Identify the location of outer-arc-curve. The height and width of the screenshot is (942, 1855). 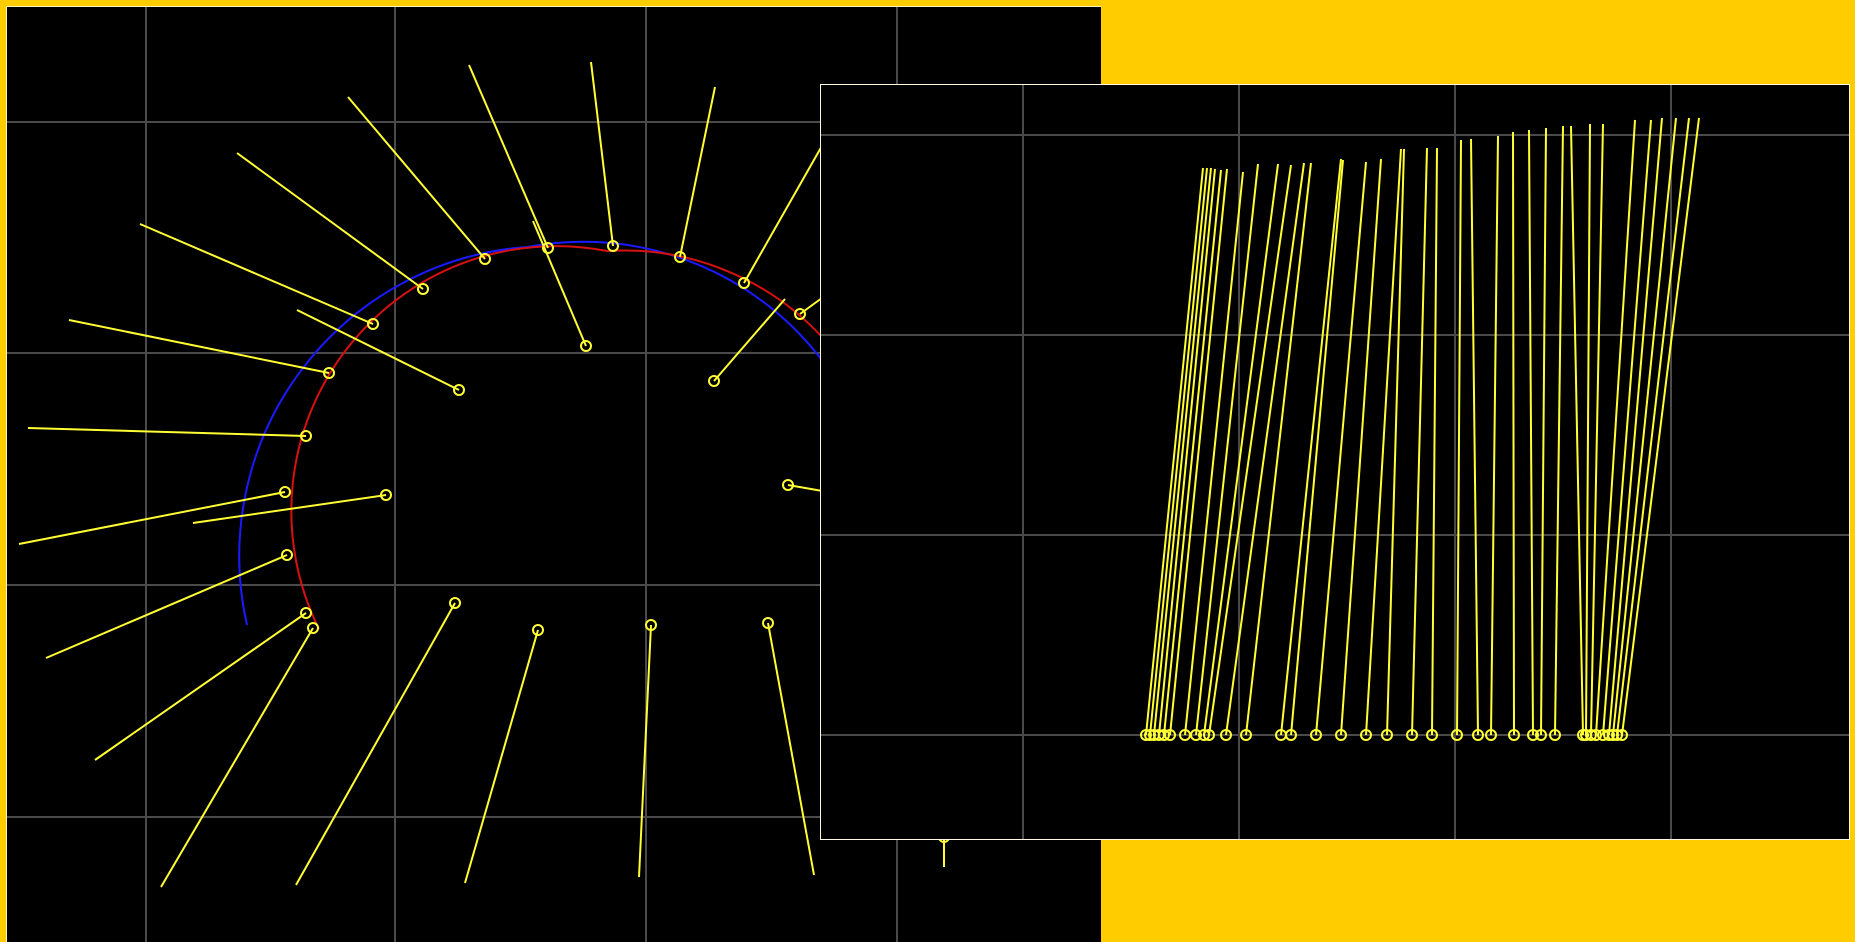
(533, 433).